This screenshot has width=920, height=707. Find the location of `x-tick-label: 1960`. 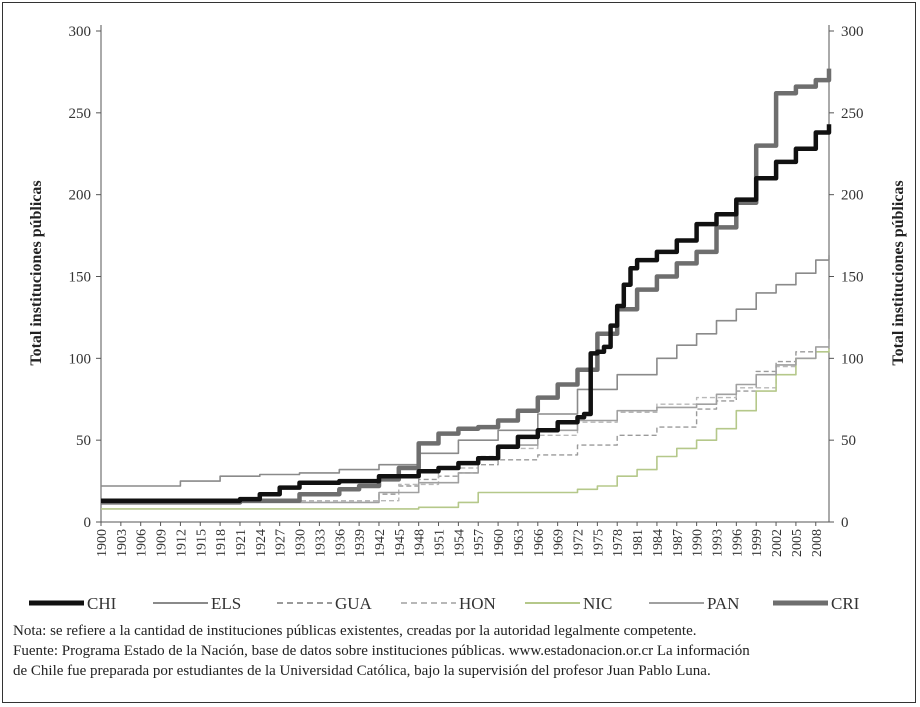

x-tick-label: 1960 is located at coordinates (499, 543).